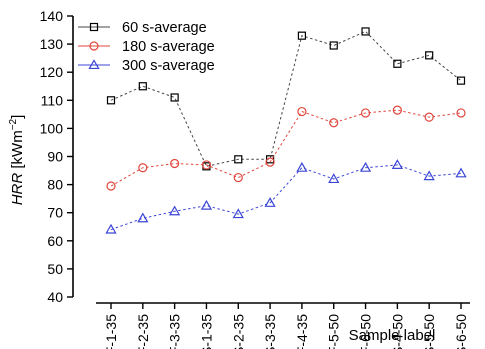 The image size is (485, 349). Describe the element at coordinates (52, 16) in the screenshot. I see `y-tick-label: 140` at that location.